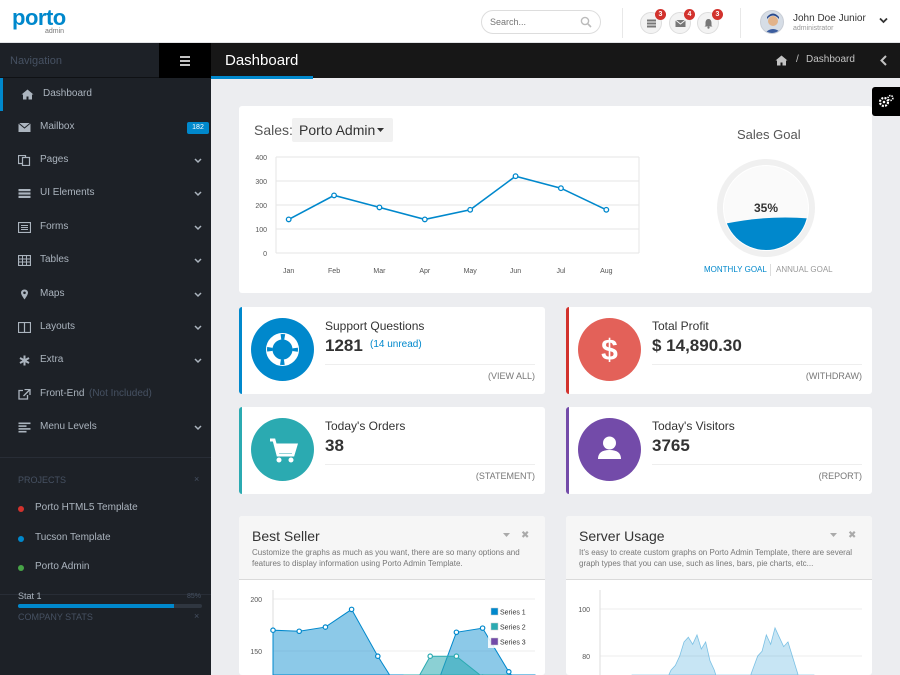 The image size is (900, 675). What do you see at coordinates (105, 427) in the screenshot?
I see `sidebar-item-menu-levels: Menu Levels` at bounding box center [105, 427].